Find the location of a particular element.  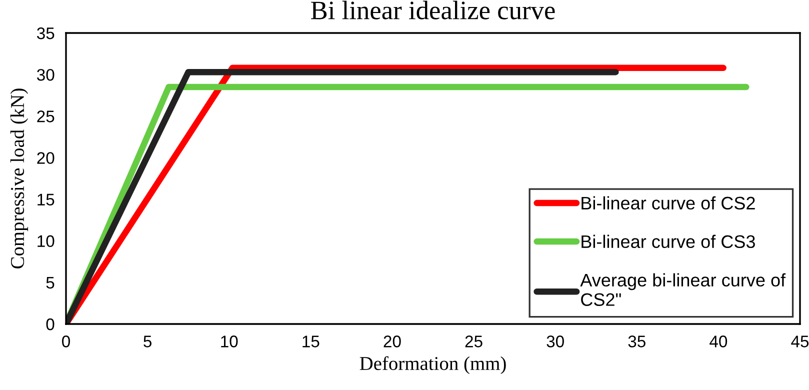

legend-label: Bi-linear curve of CS2 is located at coordinates (668, 203).